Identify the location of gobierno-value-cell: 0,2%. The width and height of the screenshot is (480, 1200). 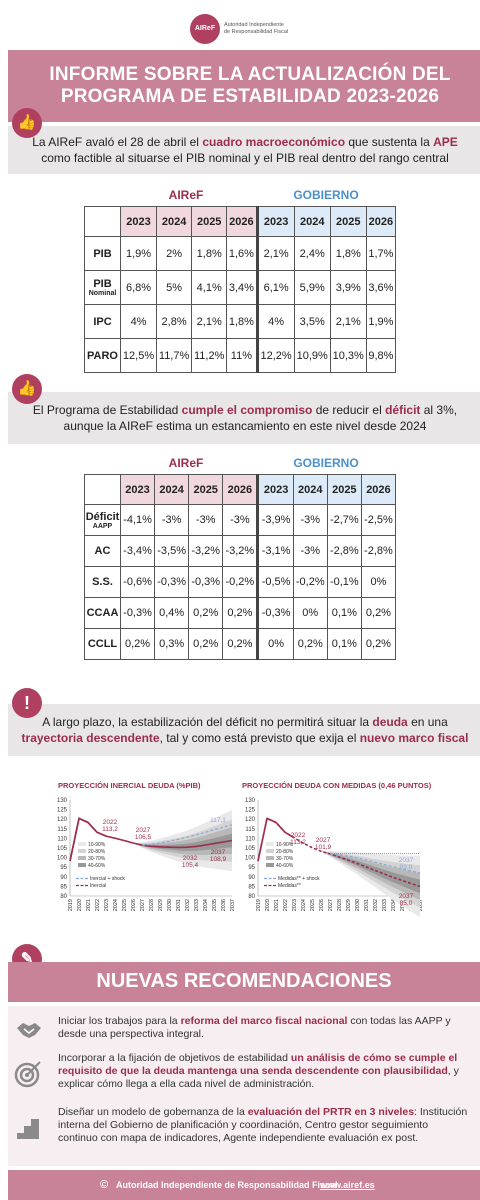
(310, 644).